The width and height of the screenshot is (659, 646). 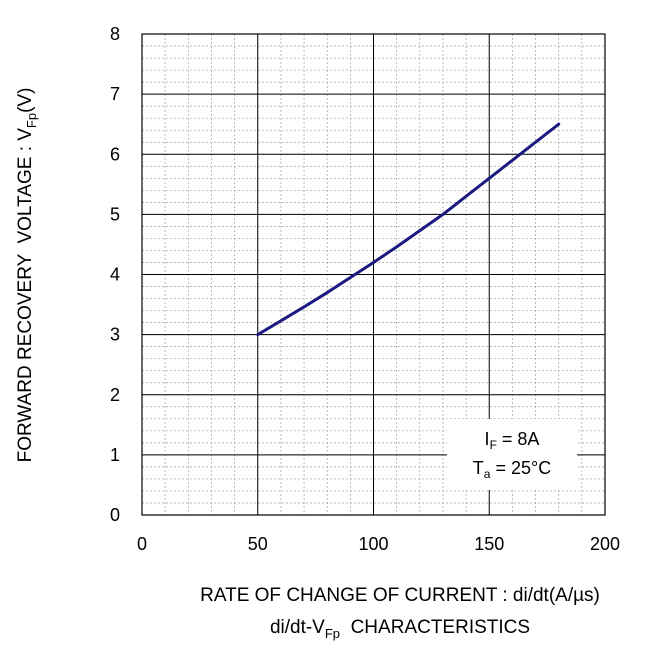 I want to click on condition-annotation: IF = 8A Ta = 25°C, so click(x=512, y=454).